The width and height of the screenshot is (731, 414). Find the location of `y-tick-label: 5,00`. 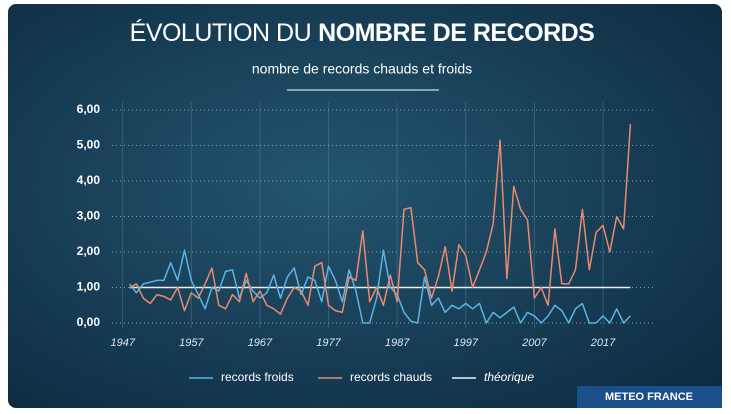

y-tick-label: 5,00 is located at coordinates (89, 145).